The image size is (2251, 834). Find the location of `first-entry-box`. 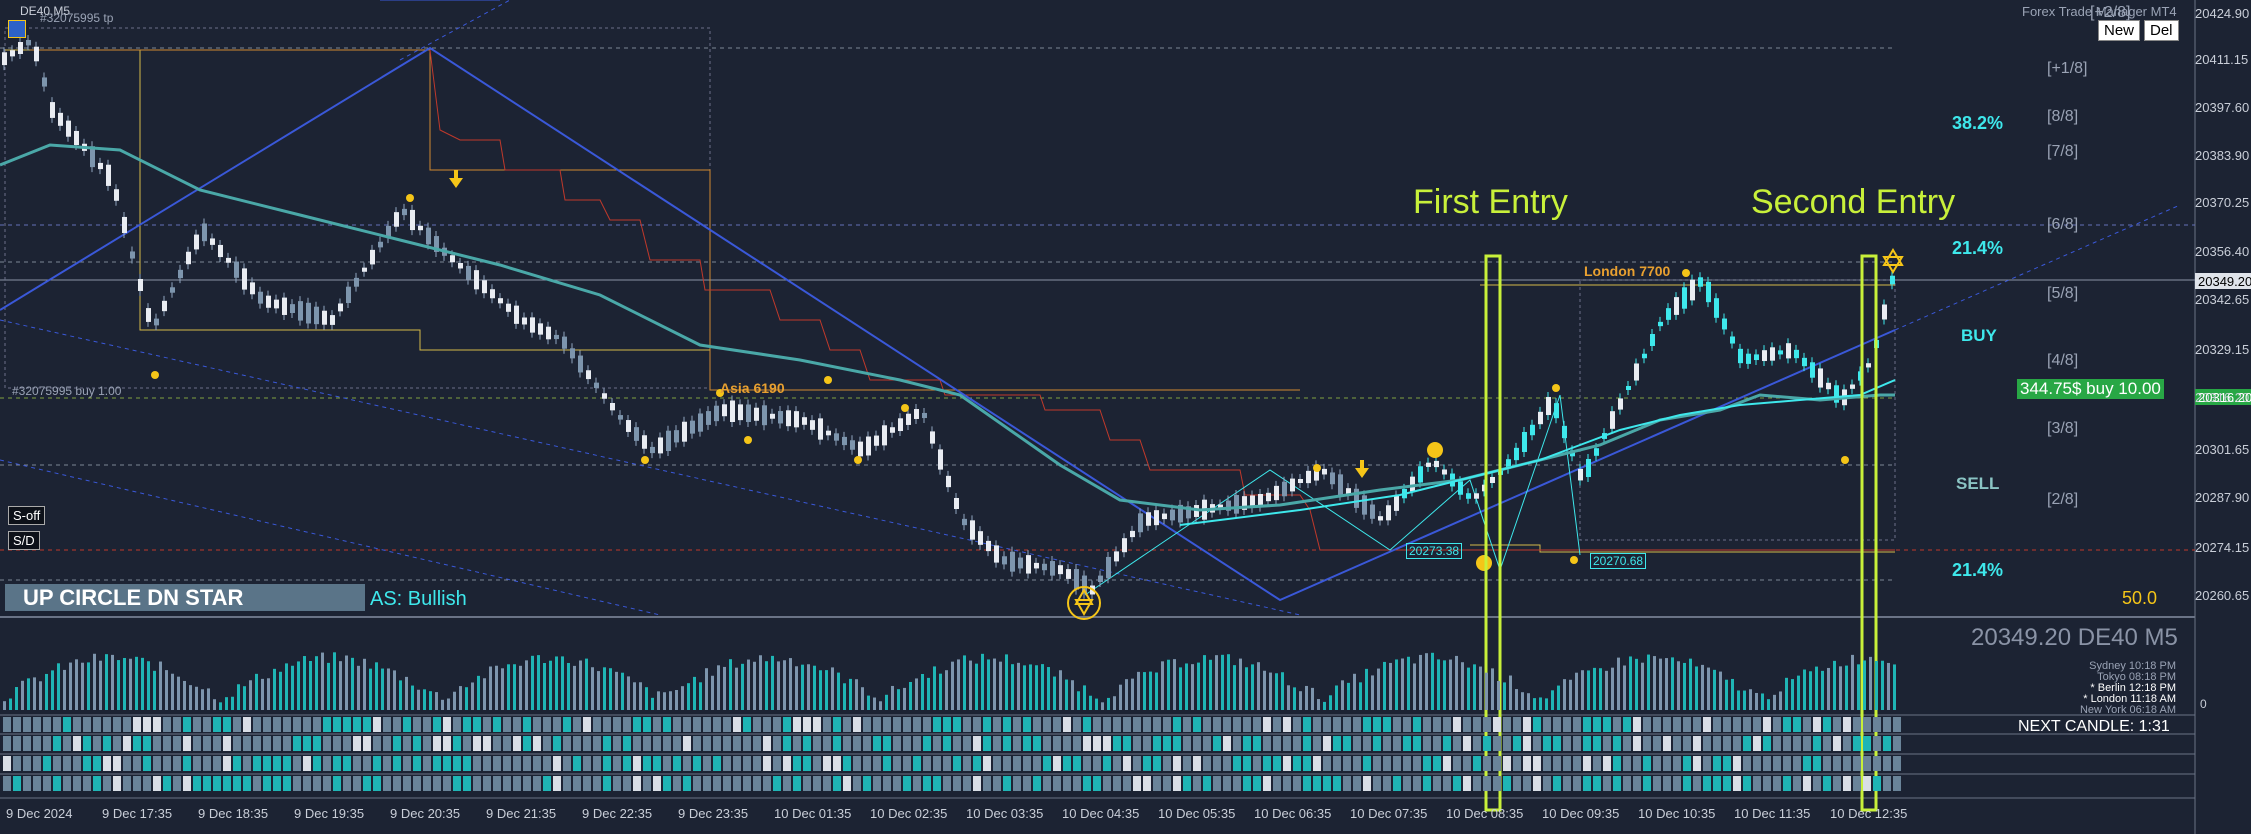

first-entry-box is located at coordinates (1493, 533).